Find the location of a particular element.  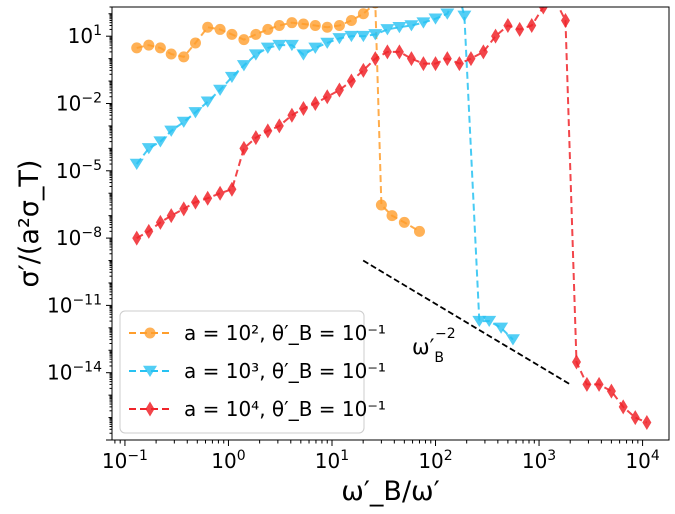

y-axis-label: σ′/(a²σ_T) is located at coordinates (29, 224).